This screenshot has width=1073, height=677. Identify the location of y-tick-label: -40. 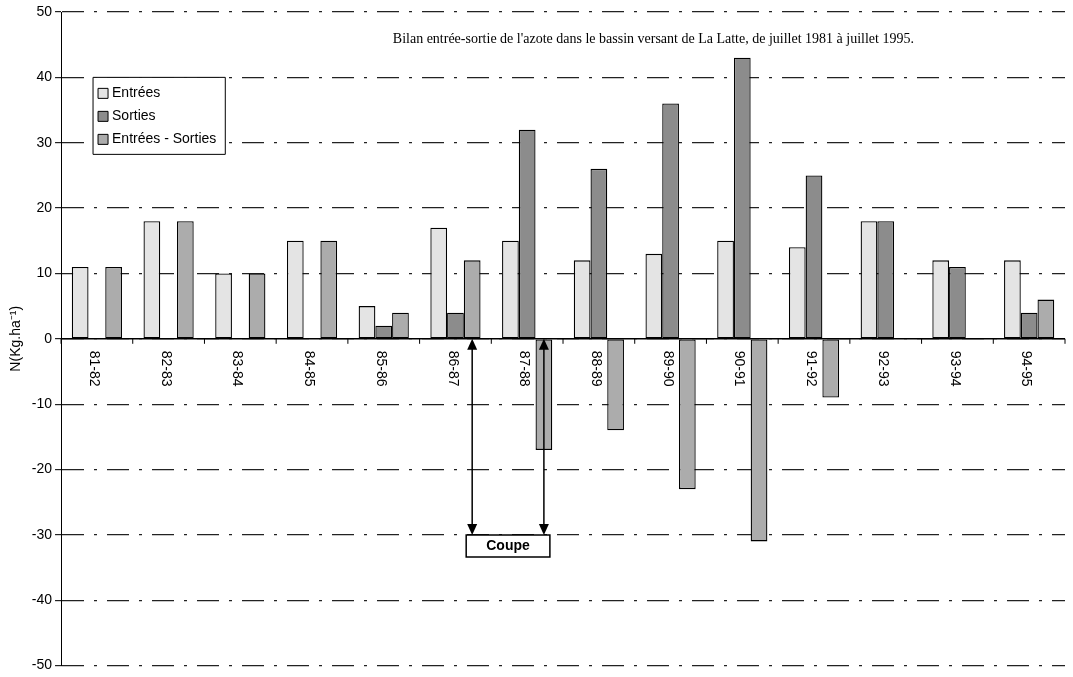
(42, 599).